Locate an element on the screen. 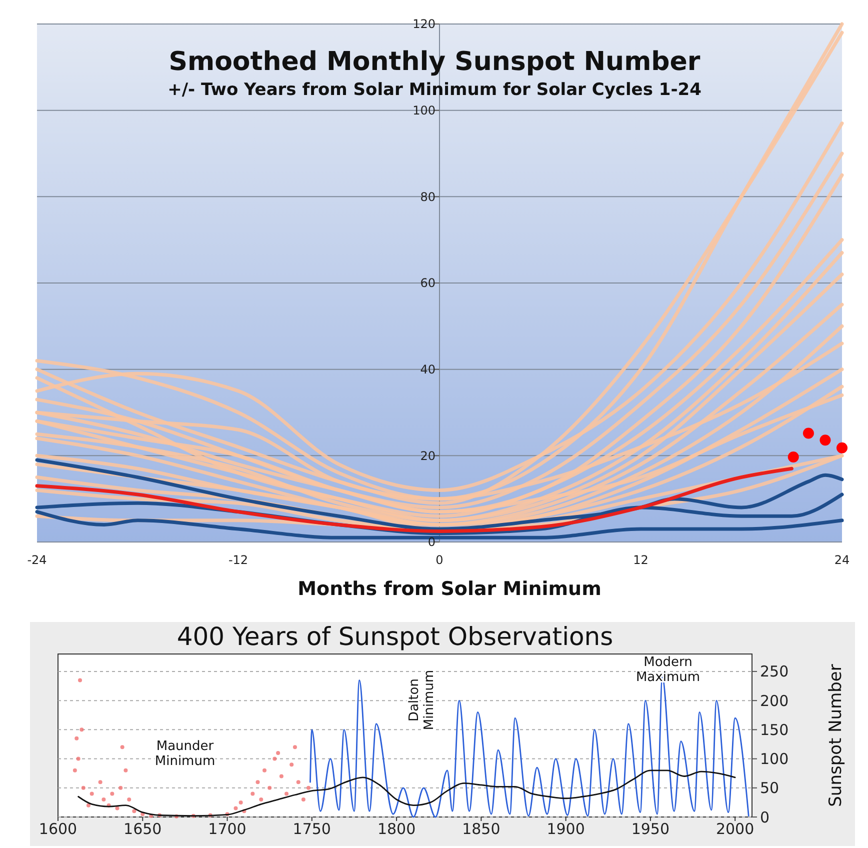 This screenshot has height=848, width=868. x-tick-label: 1750 is located at coordinates (311, 829).